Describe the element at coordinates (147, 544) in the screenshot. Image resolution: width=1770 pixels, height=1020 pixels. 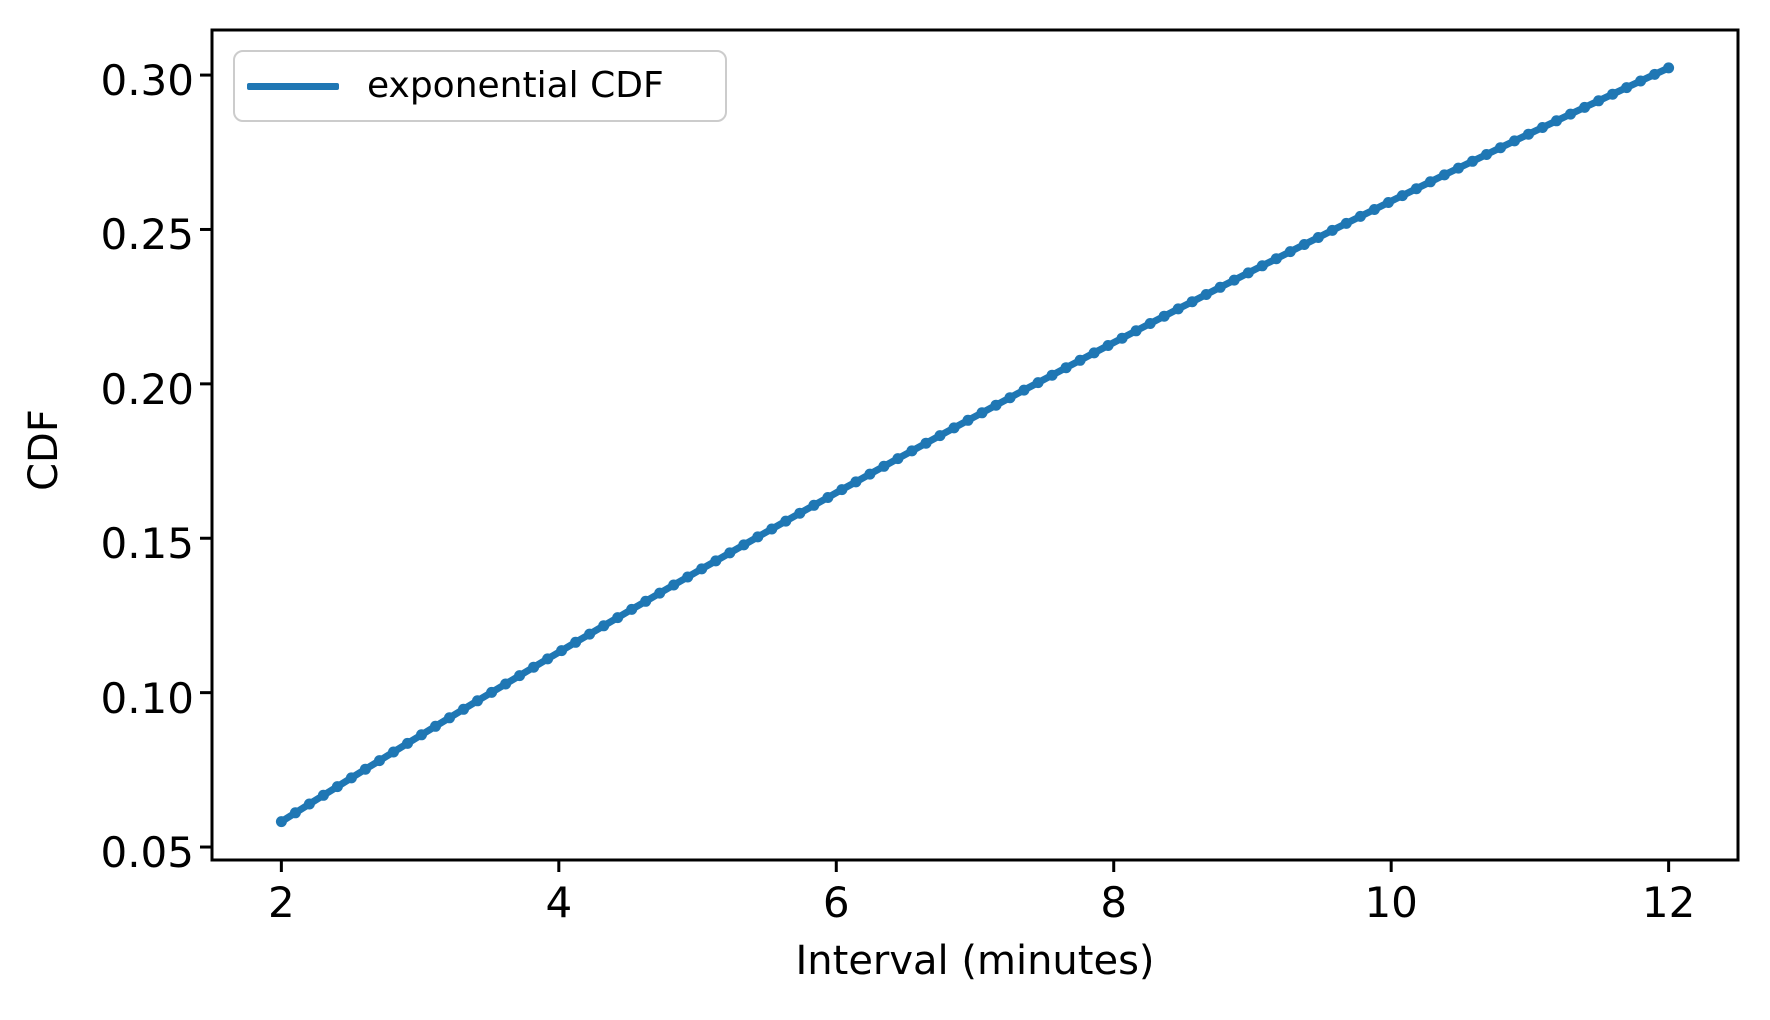
I see `y-tick-label: 0.15` at that location.